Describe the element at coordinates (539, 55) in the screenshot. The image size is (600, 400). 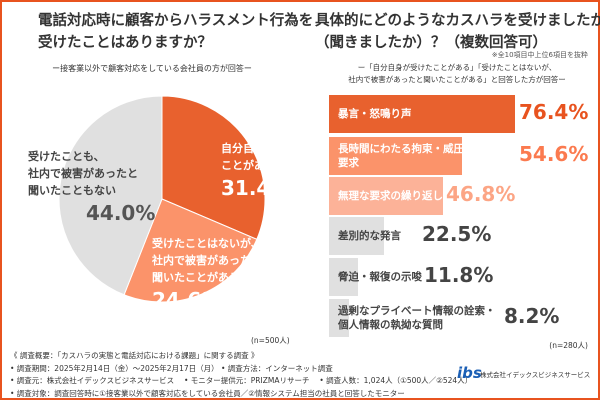
I see `note: ※全10項目中上位6項目を抜粋` at that location.